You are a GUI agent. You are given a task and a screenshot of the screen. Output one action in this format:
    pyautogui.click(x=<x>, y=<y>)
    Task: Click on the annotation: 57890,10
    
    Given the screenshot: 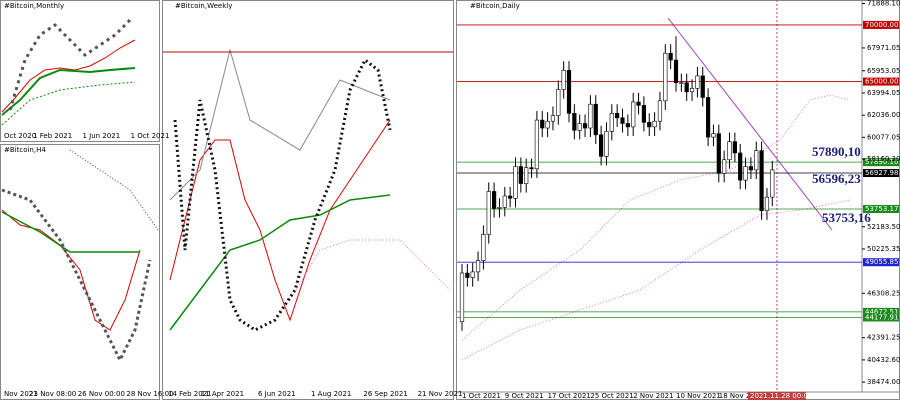 What is the action you would take?
    pyautogui.click(x=836, y=151)
    